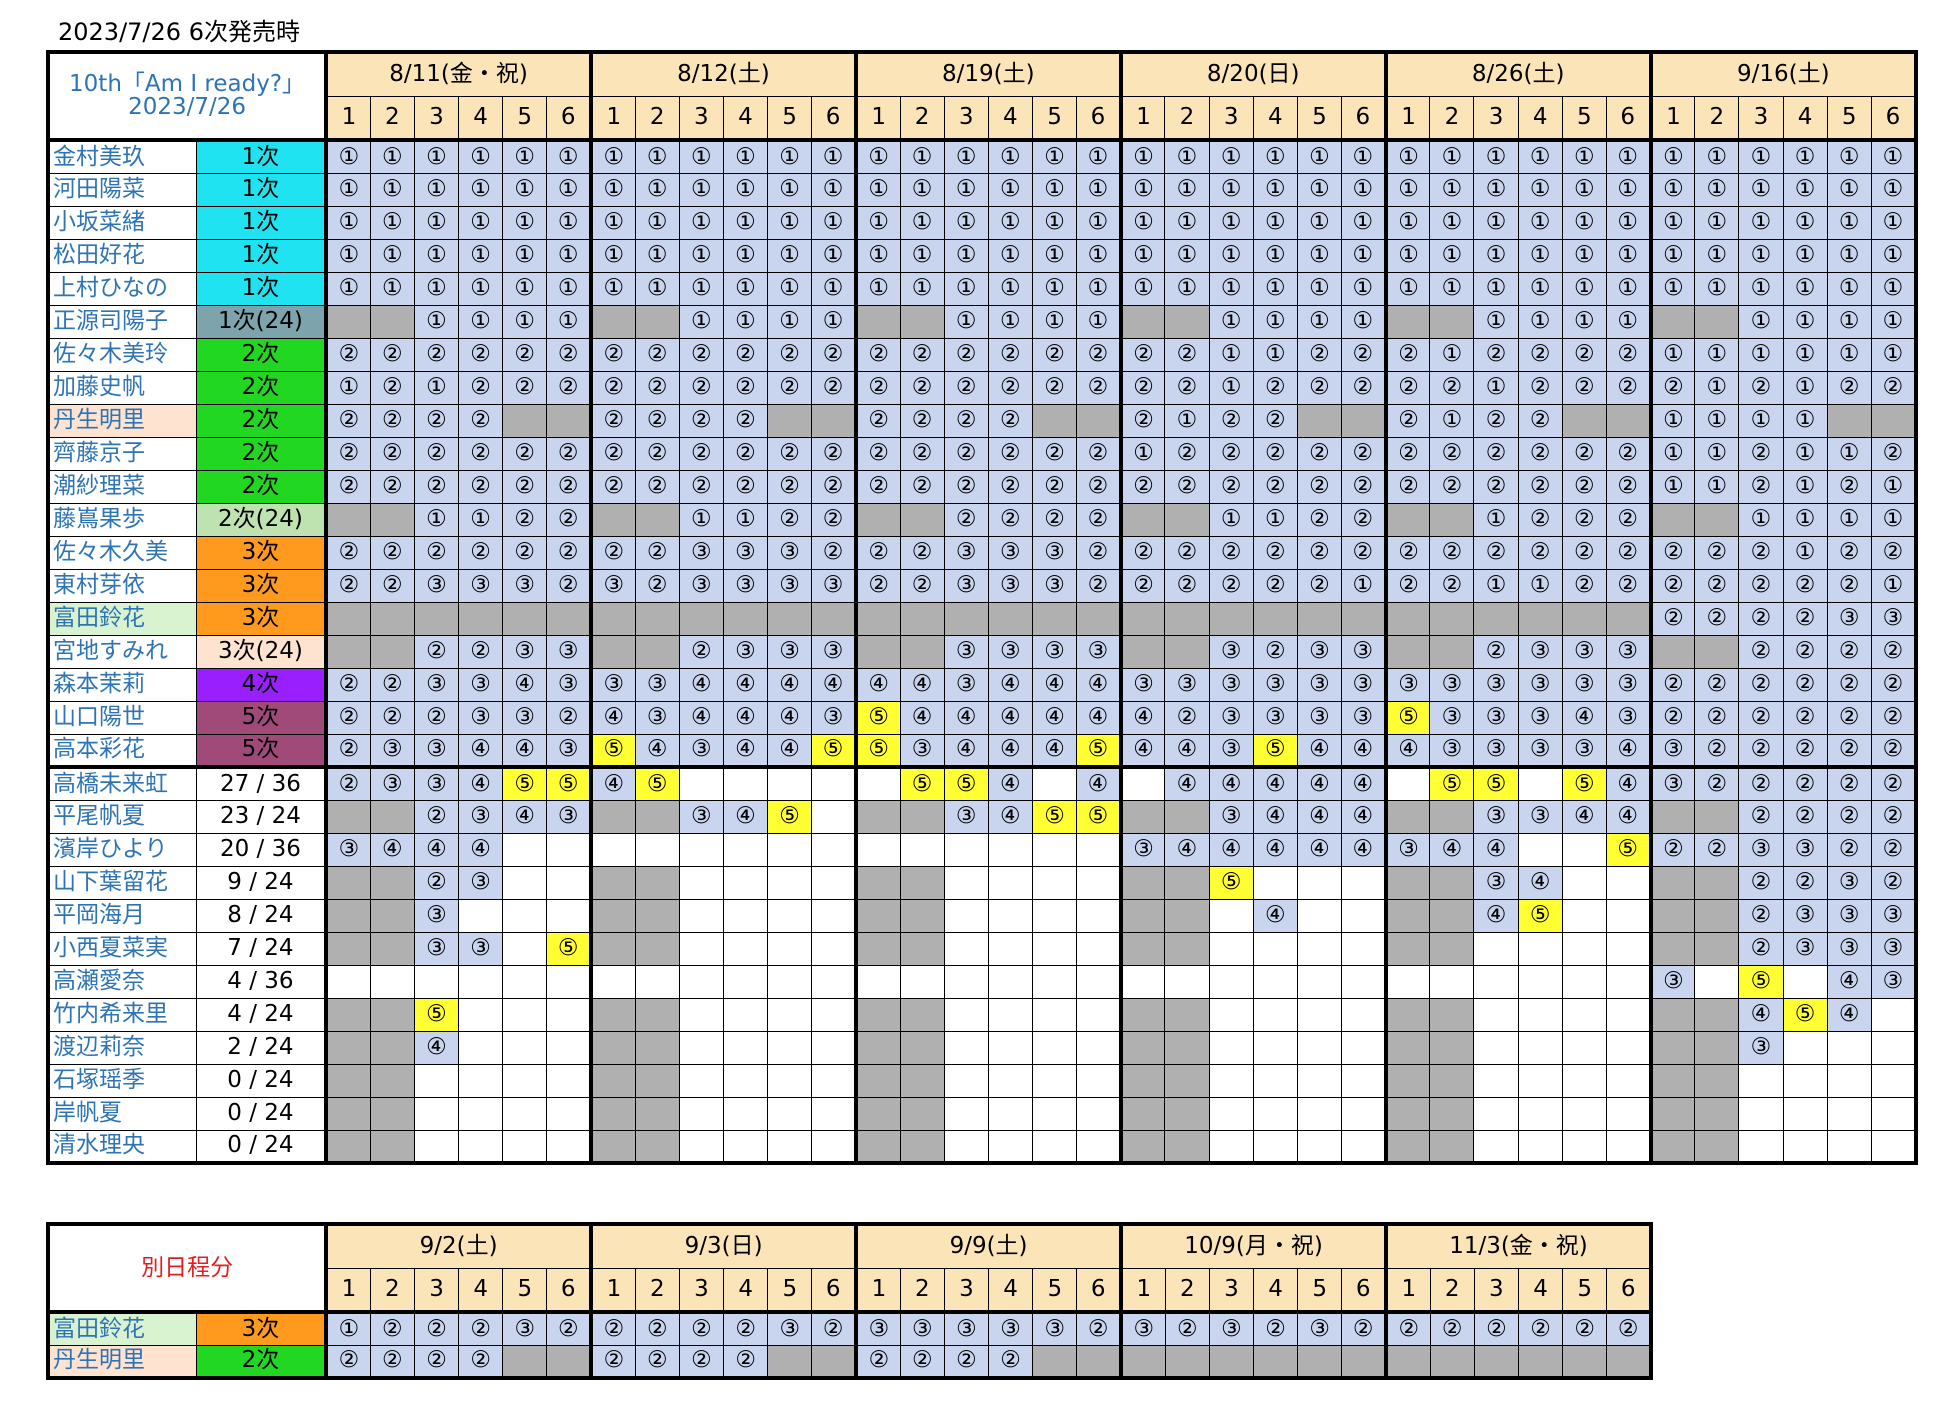 The width and height of the screenshot is (1954, 1421). Describe the element at coordinates (261, 948) in the screenshot. I see `slot-count: 7 / 24` at that location.